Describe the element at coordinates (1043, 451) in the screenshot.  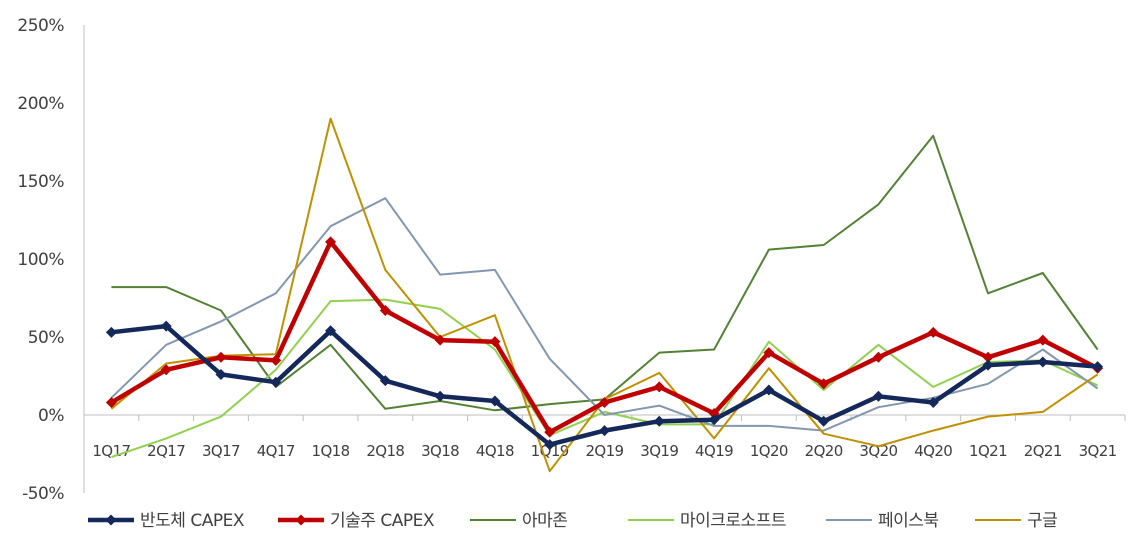
I see `x-tick-label: 2Q21` at that location.